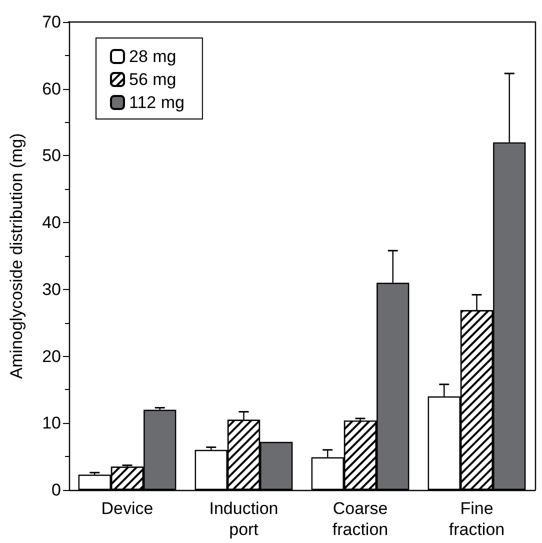 Image resolution: width=542 pixels, height=543 pixels. Describe the element at coordinates (51, 356) in the screenshot. I see `y-tick-label: 20` at that location.